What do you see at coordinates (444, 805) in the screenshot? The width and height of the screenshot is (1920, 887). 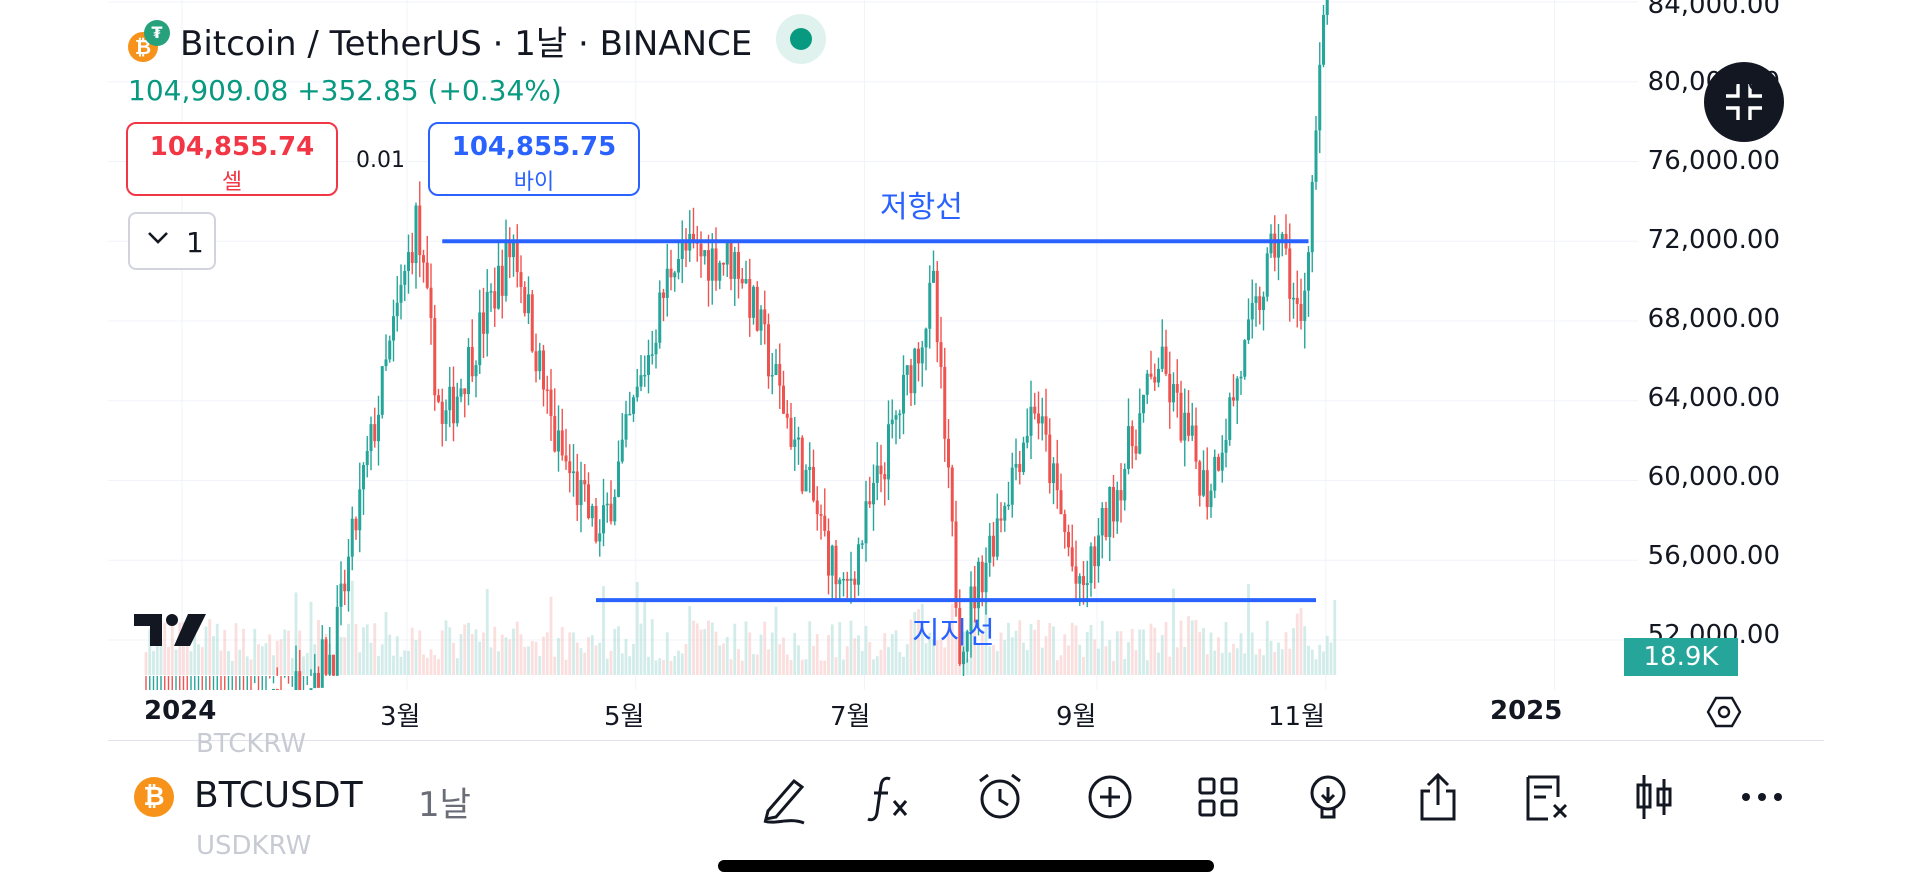 I see `interval-button: 1날` at bounding box center [444, 805].